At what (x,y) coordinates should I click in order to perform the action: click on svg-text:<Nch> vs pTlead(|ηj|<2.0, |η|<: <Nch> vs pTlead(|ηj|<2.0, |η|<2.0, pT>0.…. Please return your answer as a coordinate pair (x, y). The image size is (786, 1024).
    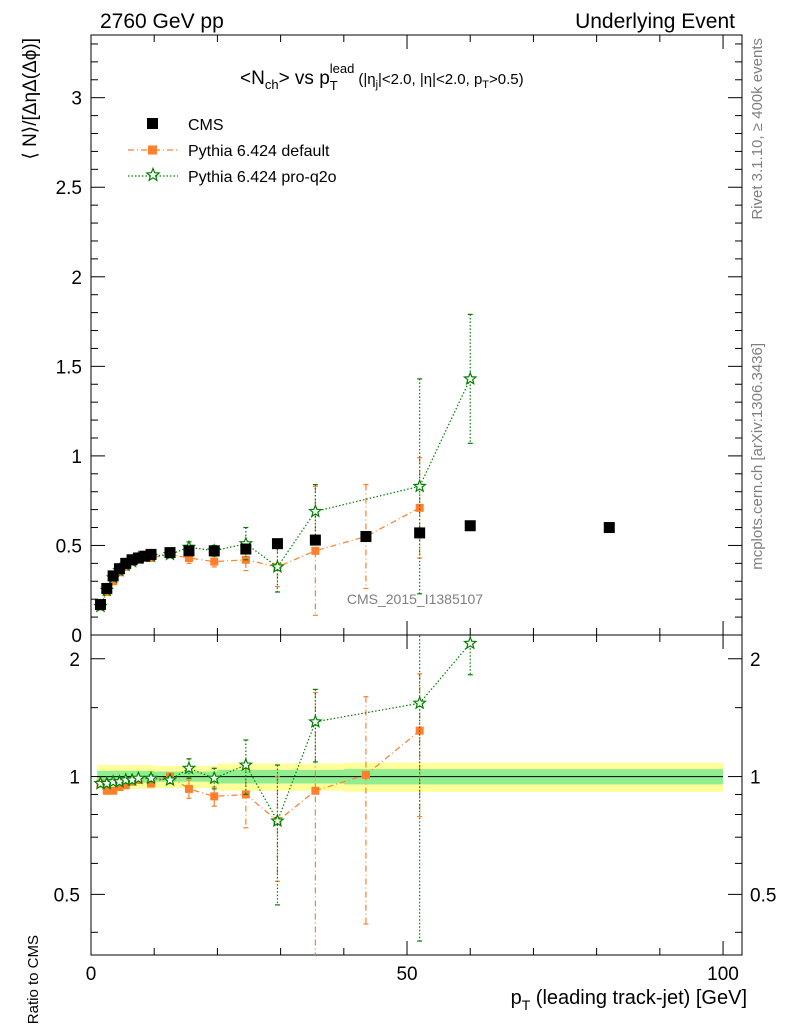
    Looking at the image, I should click on (382, 77).